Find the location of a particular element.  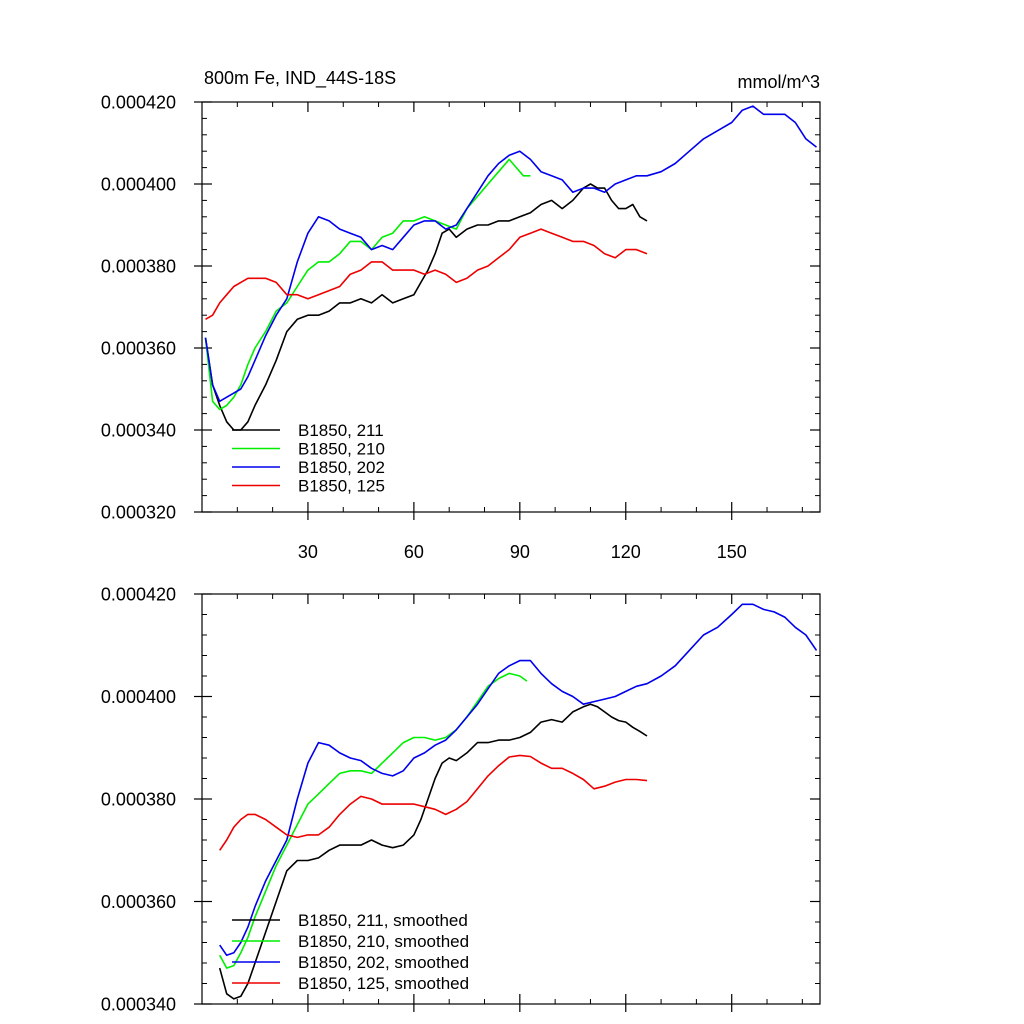

chart-title: 800m Fe, IND_44S-18S is located at coordinates (300, 78).